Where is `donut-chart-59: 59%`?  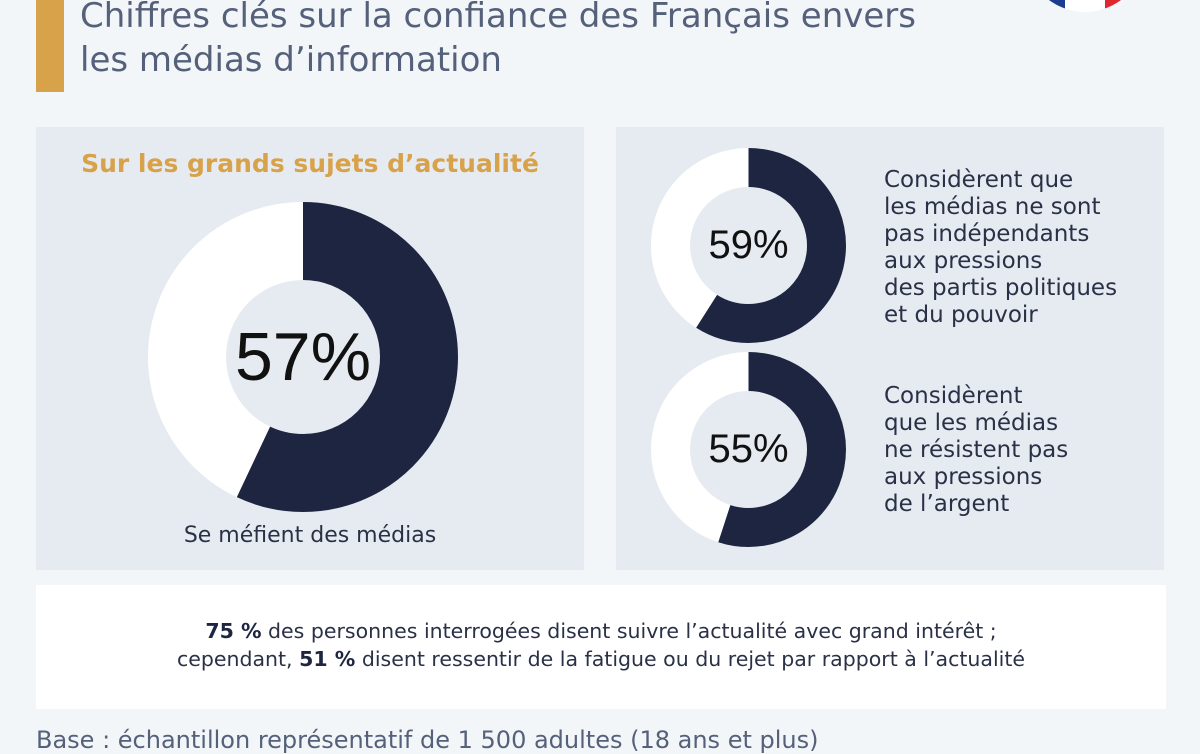 donut-chart-59: 59% is located at coordinates (748, 245).